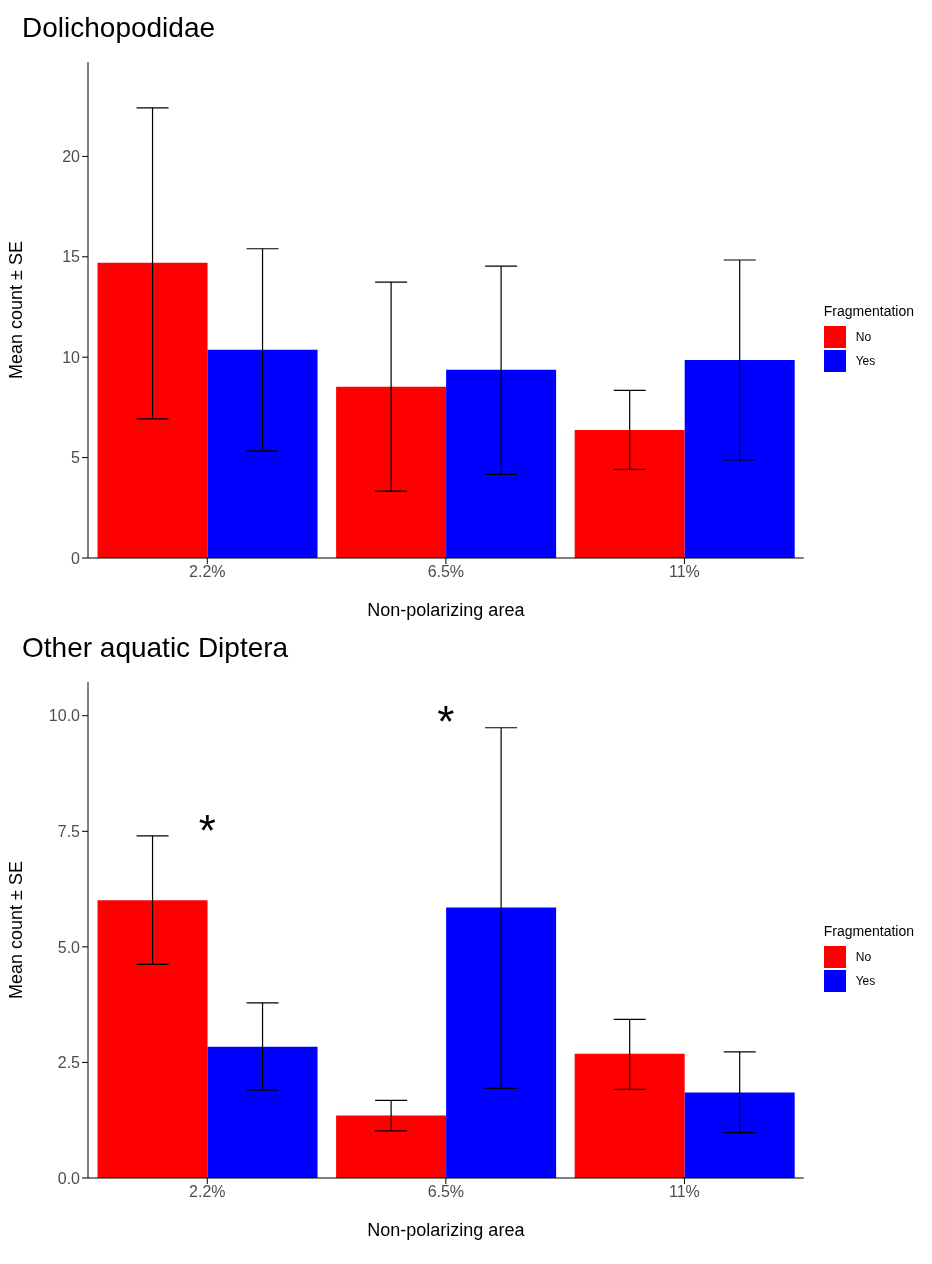  Describe the element at coordinates (76, 558) in the screenshot. I see `y-tick-label: 0` at that location.